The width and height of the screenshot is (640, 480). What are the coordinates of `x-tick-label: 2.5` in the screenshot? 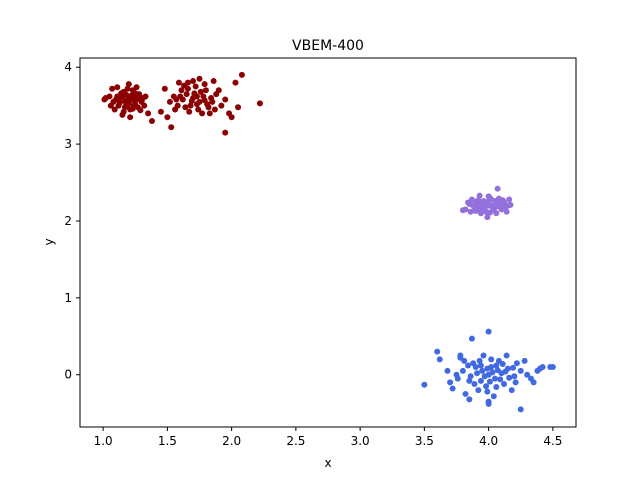 It's located at (295, 441).